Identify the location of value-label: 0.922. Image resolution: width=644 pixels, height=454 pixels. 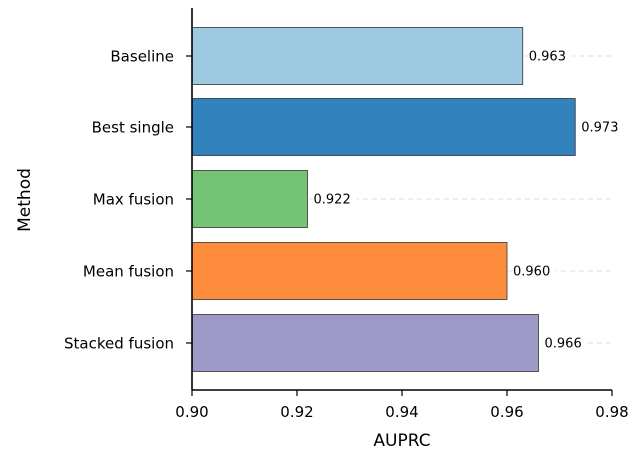
(332, 200).